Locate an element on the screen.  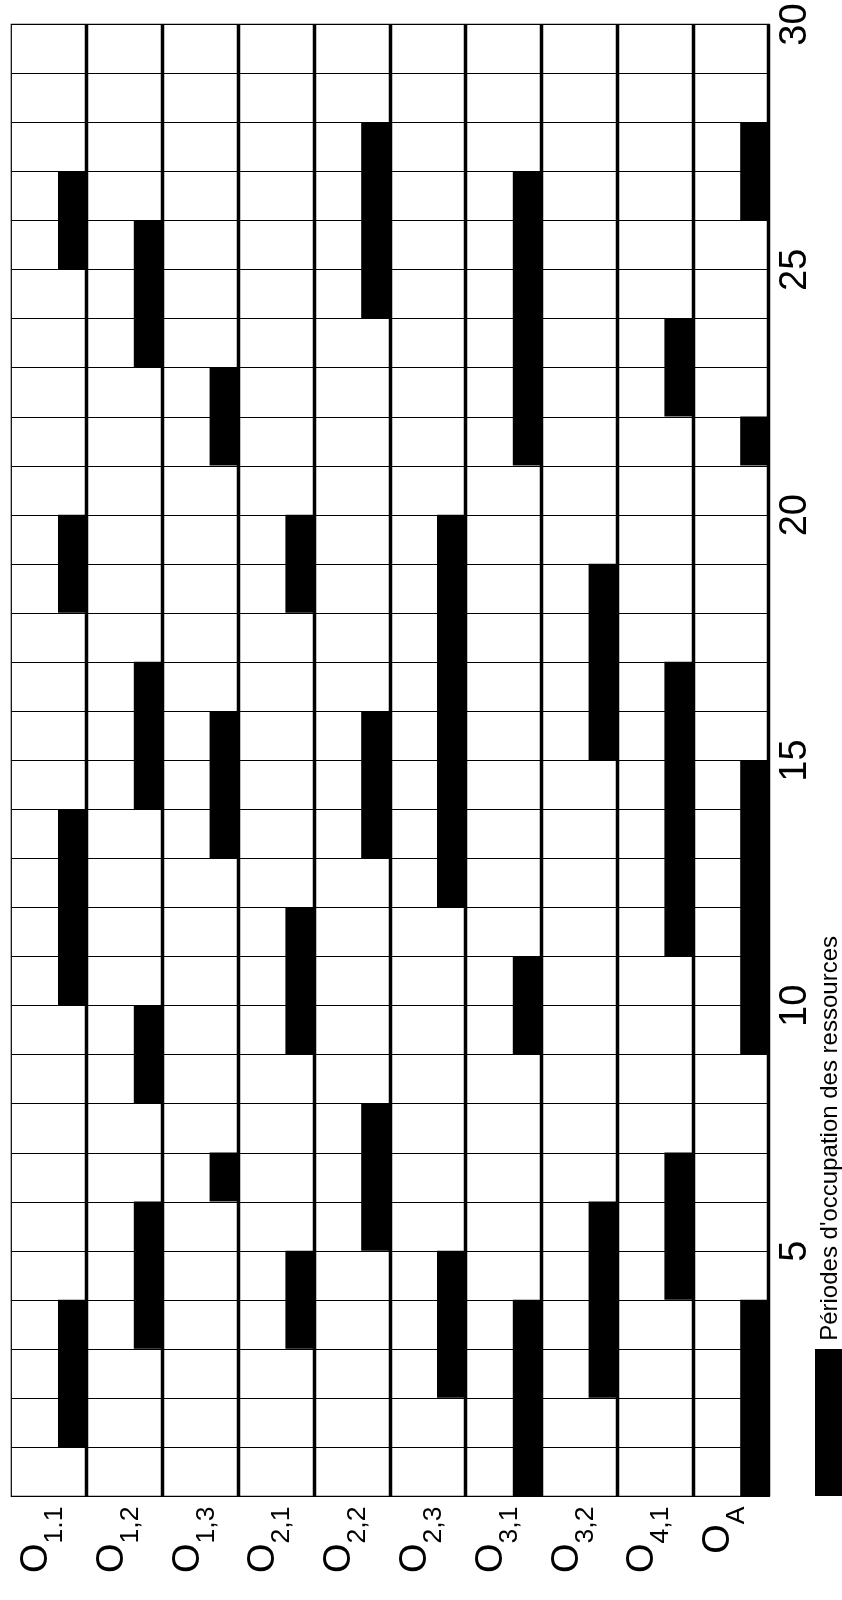
y-tick-label: 20 is located at coordinates (792, 515).